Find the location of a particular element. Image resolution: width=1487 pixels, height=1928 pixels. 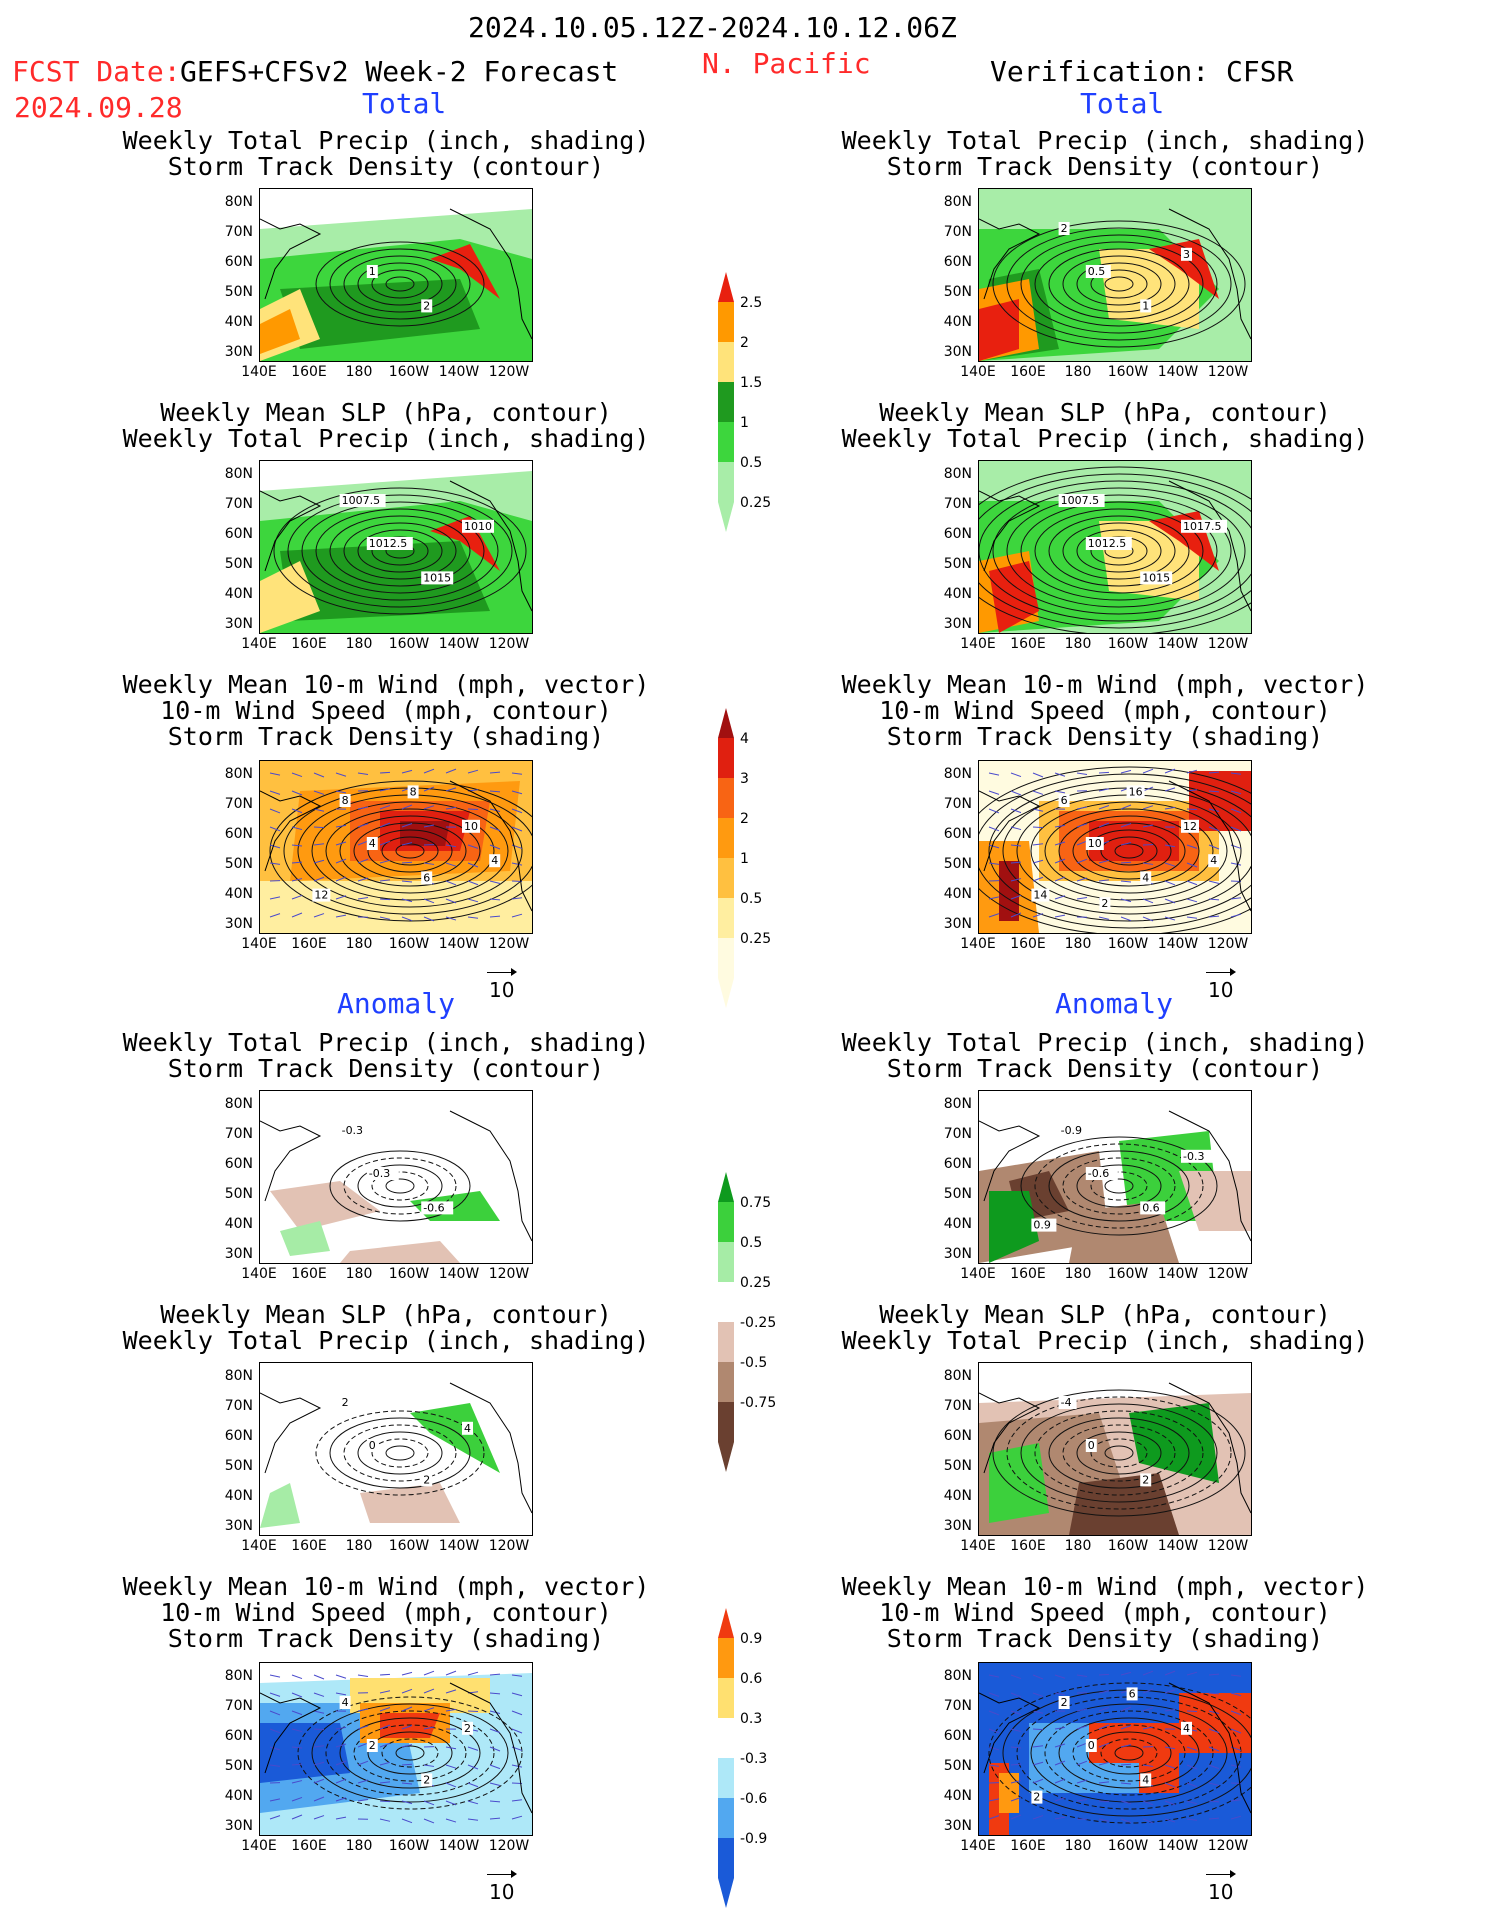

colorbar-label: -0.3 is located at coordinates (753, 1759).